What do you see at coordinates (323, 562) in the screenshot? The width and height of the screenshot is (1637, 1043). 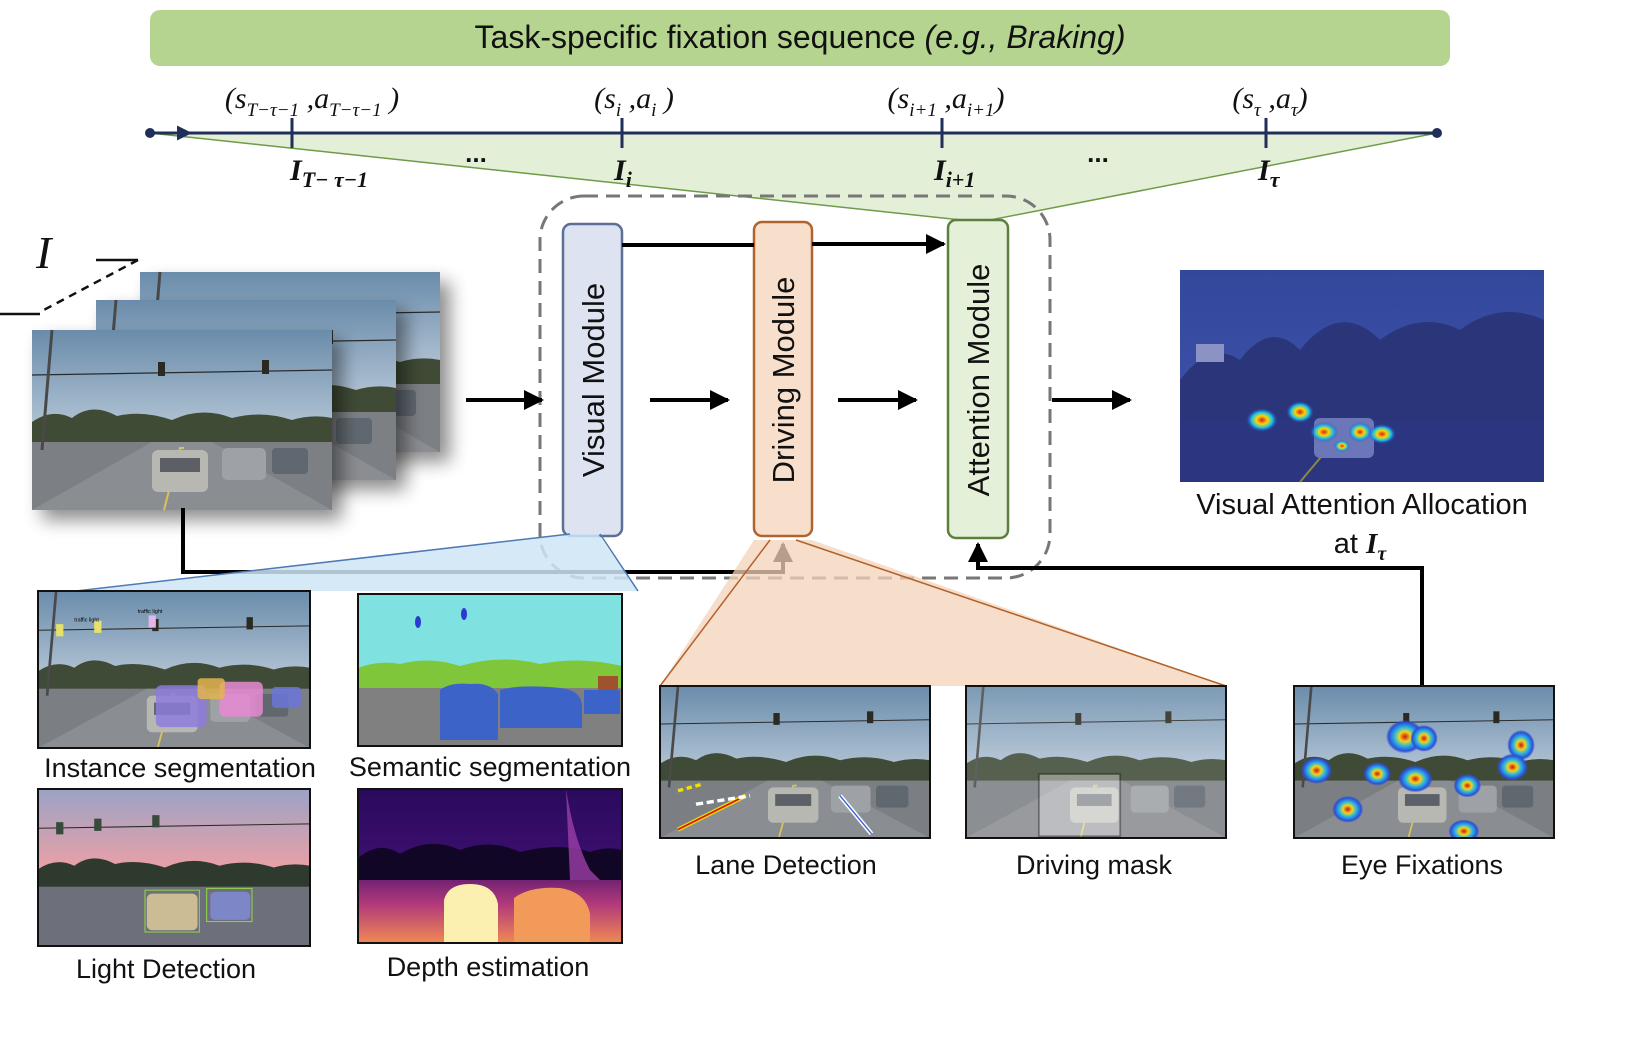 I see `visual-fan-edge-left` at bounding box center [323, 562].